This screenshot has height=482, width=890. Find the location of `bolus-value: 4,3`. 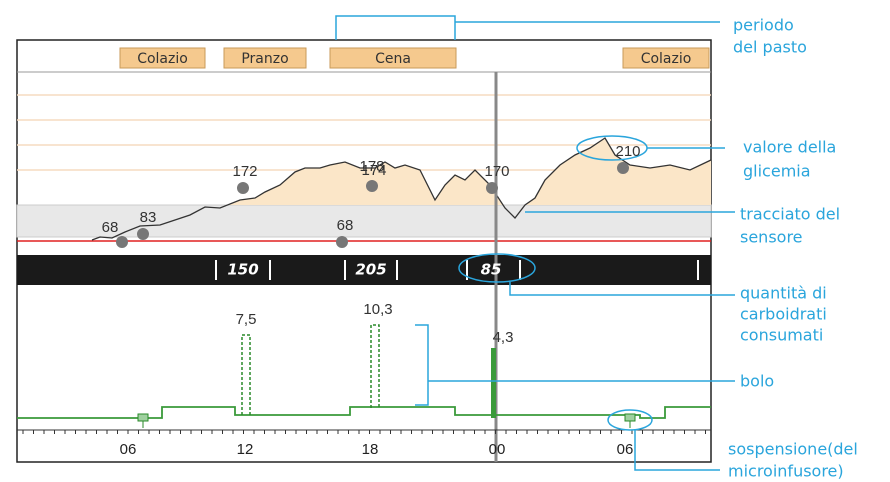

bolus-value: 4,3 is located at coordinates (503, 337).